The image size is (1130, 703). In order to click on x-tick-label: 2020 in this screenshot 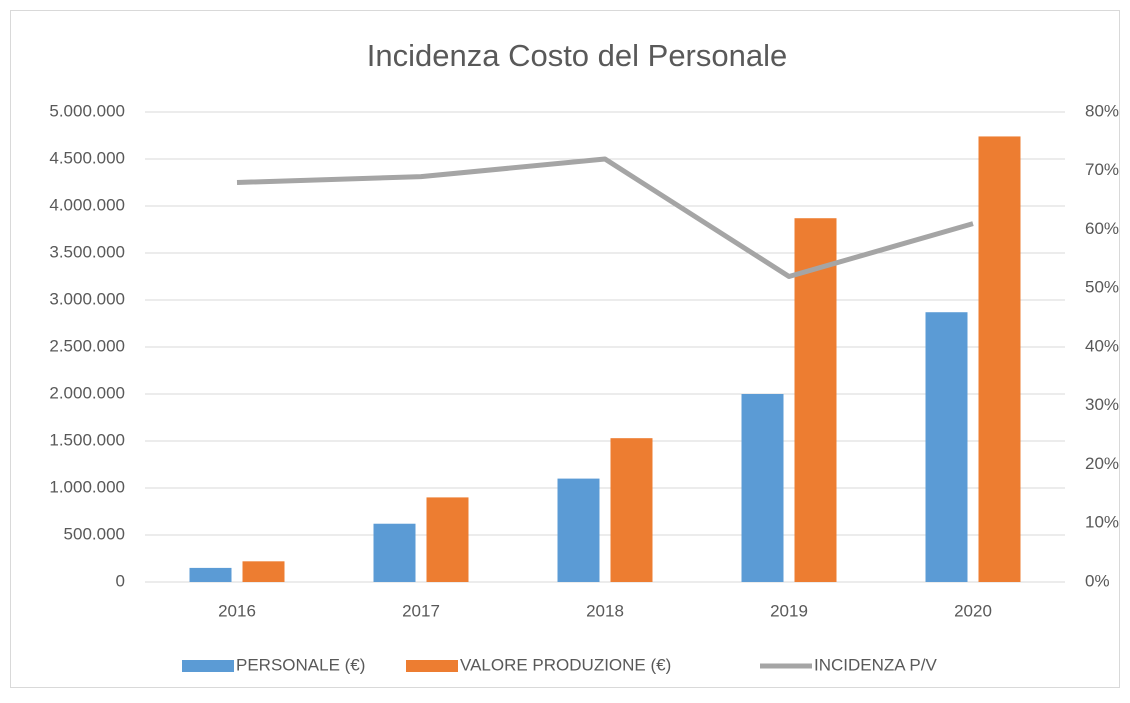, I will do `click(973, 610)`.